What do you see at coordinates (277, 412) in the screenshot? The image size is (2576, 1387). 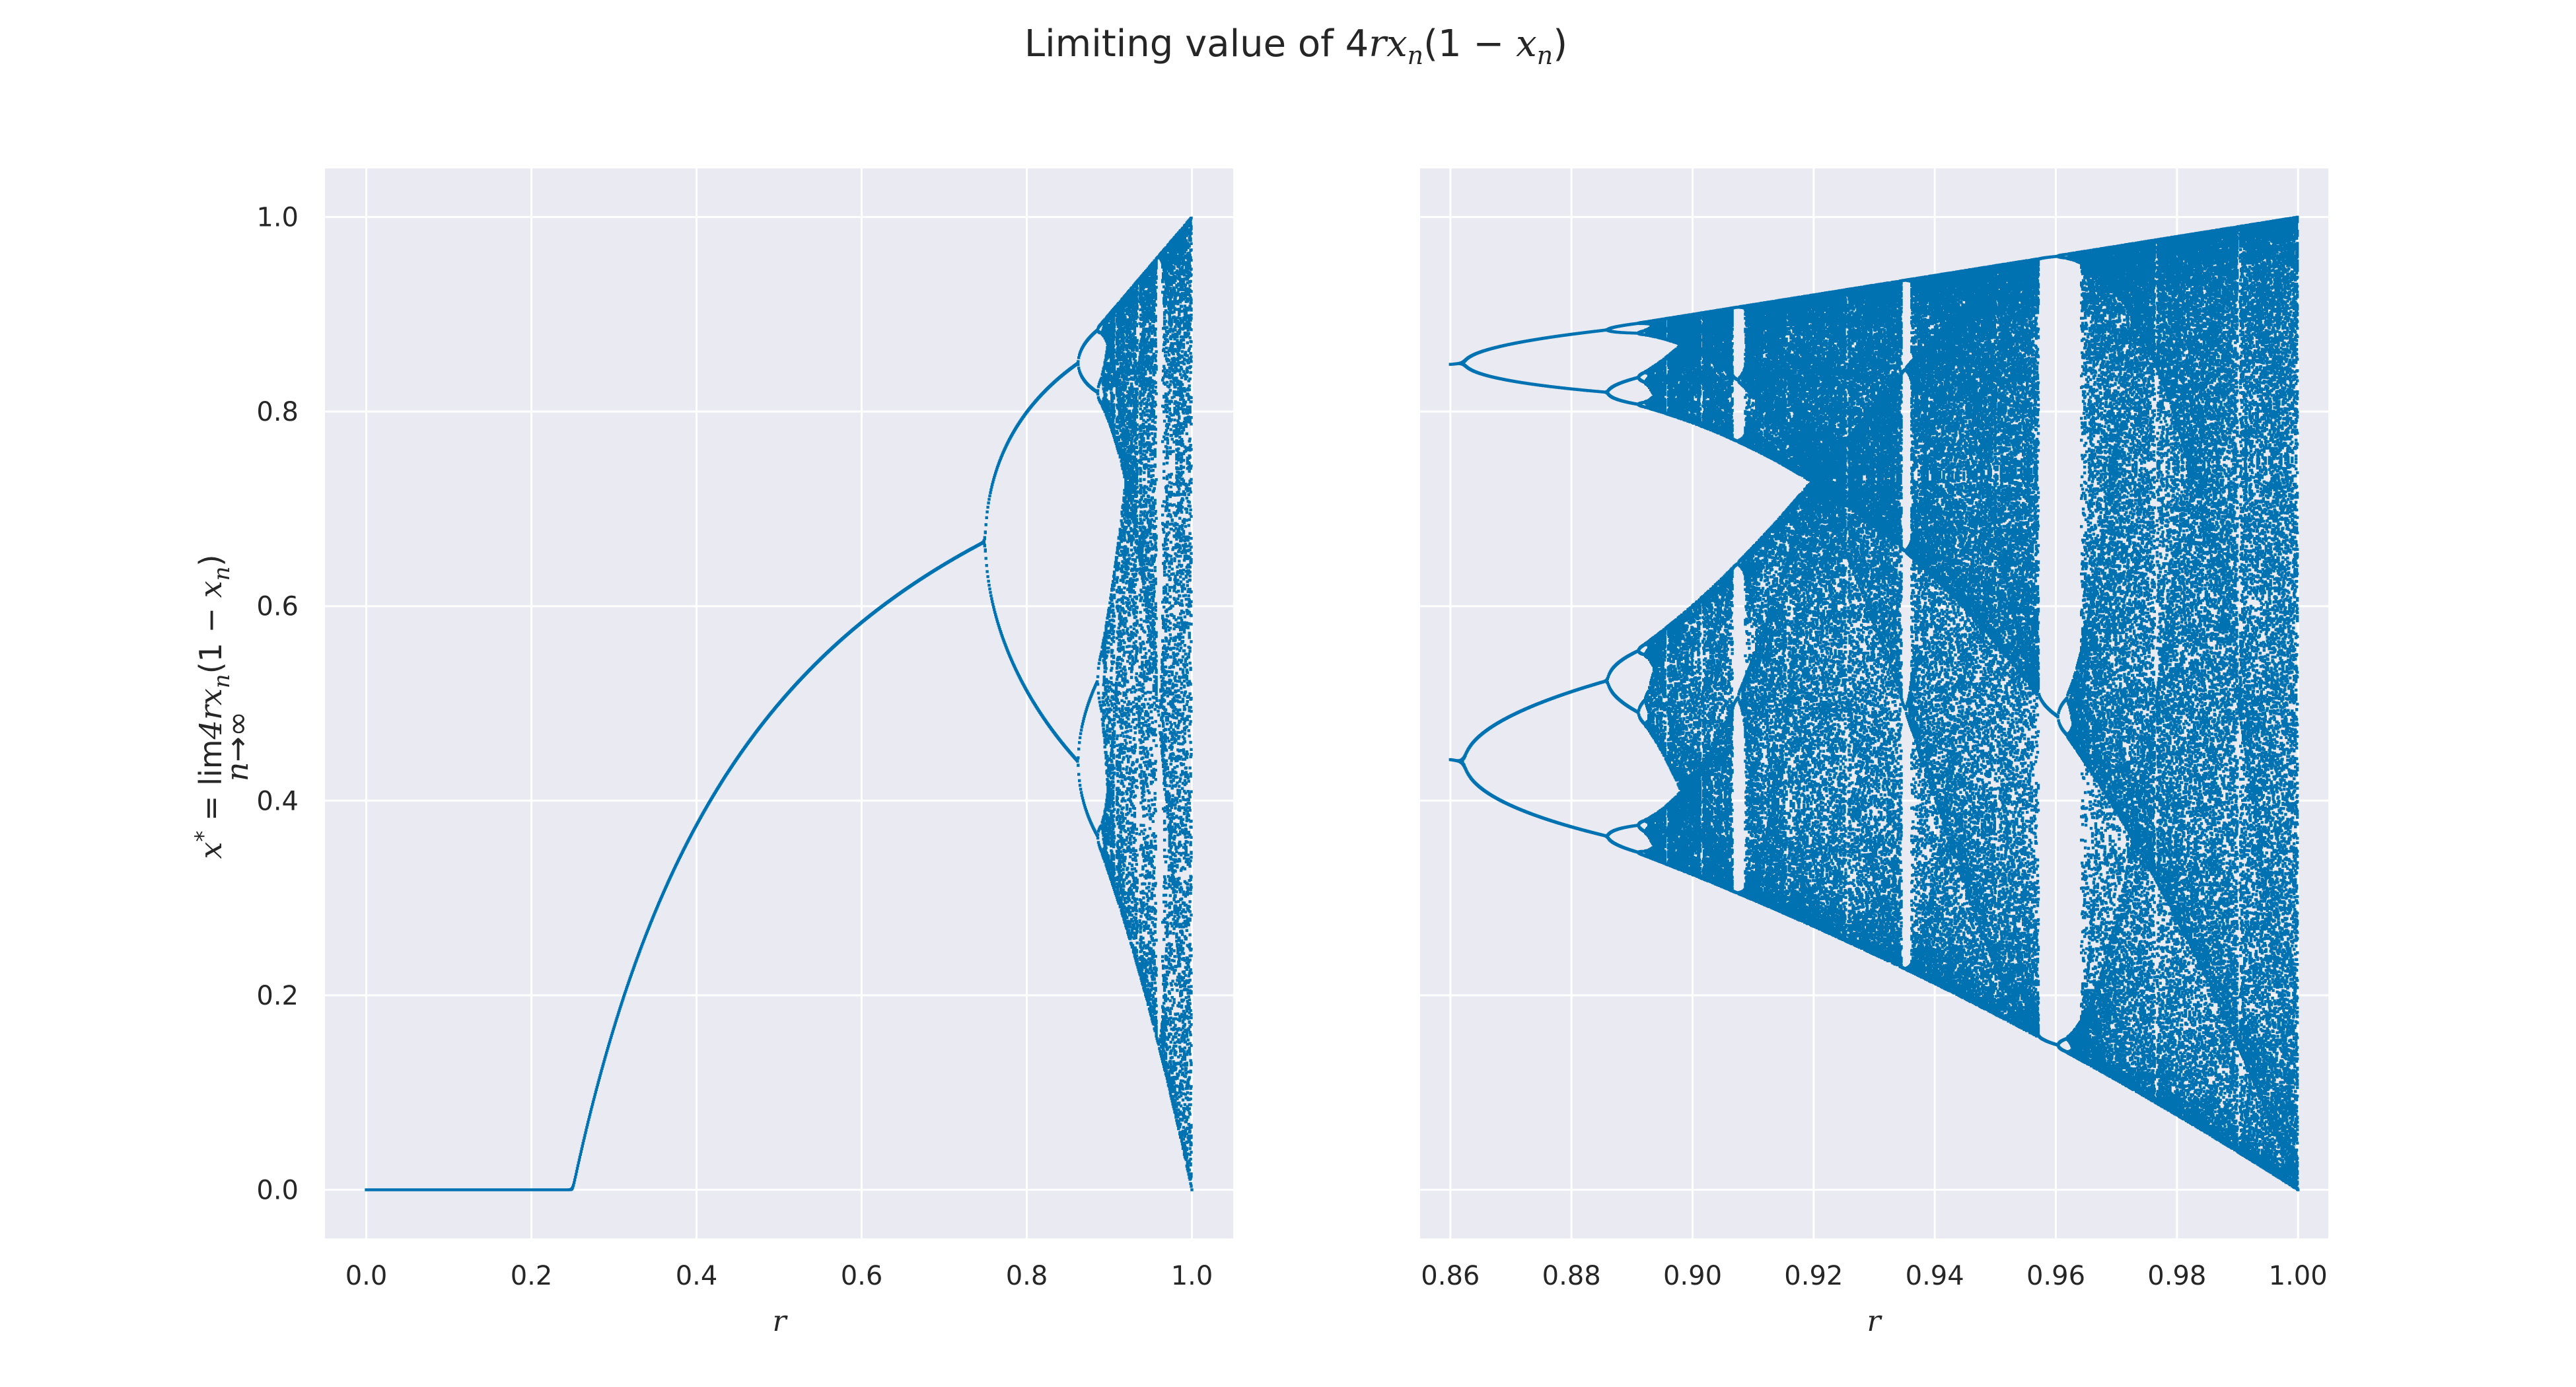 I see `y-tick-label: 0.8` at bounding box center [277, 412].